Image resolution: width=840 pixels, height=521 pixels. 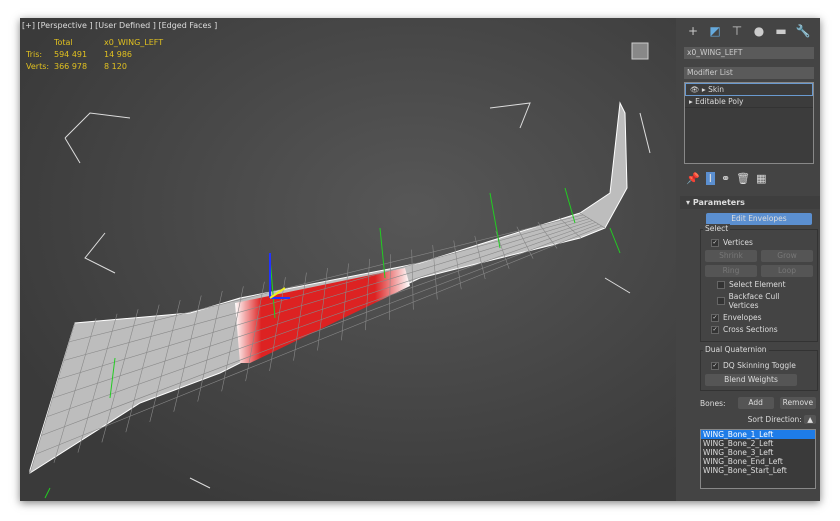 I want to click on bone-item: WING_Bone_Start_Left, so click(x=745, y=470).